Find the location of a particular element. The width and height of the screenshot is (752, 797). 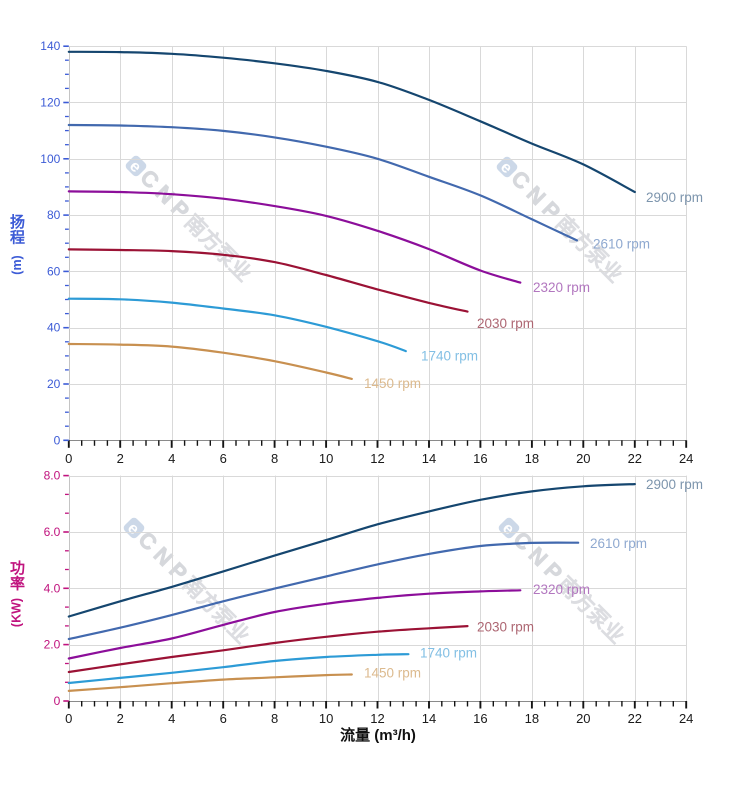

svg-text: 60 is located at coordinates (54, 271).